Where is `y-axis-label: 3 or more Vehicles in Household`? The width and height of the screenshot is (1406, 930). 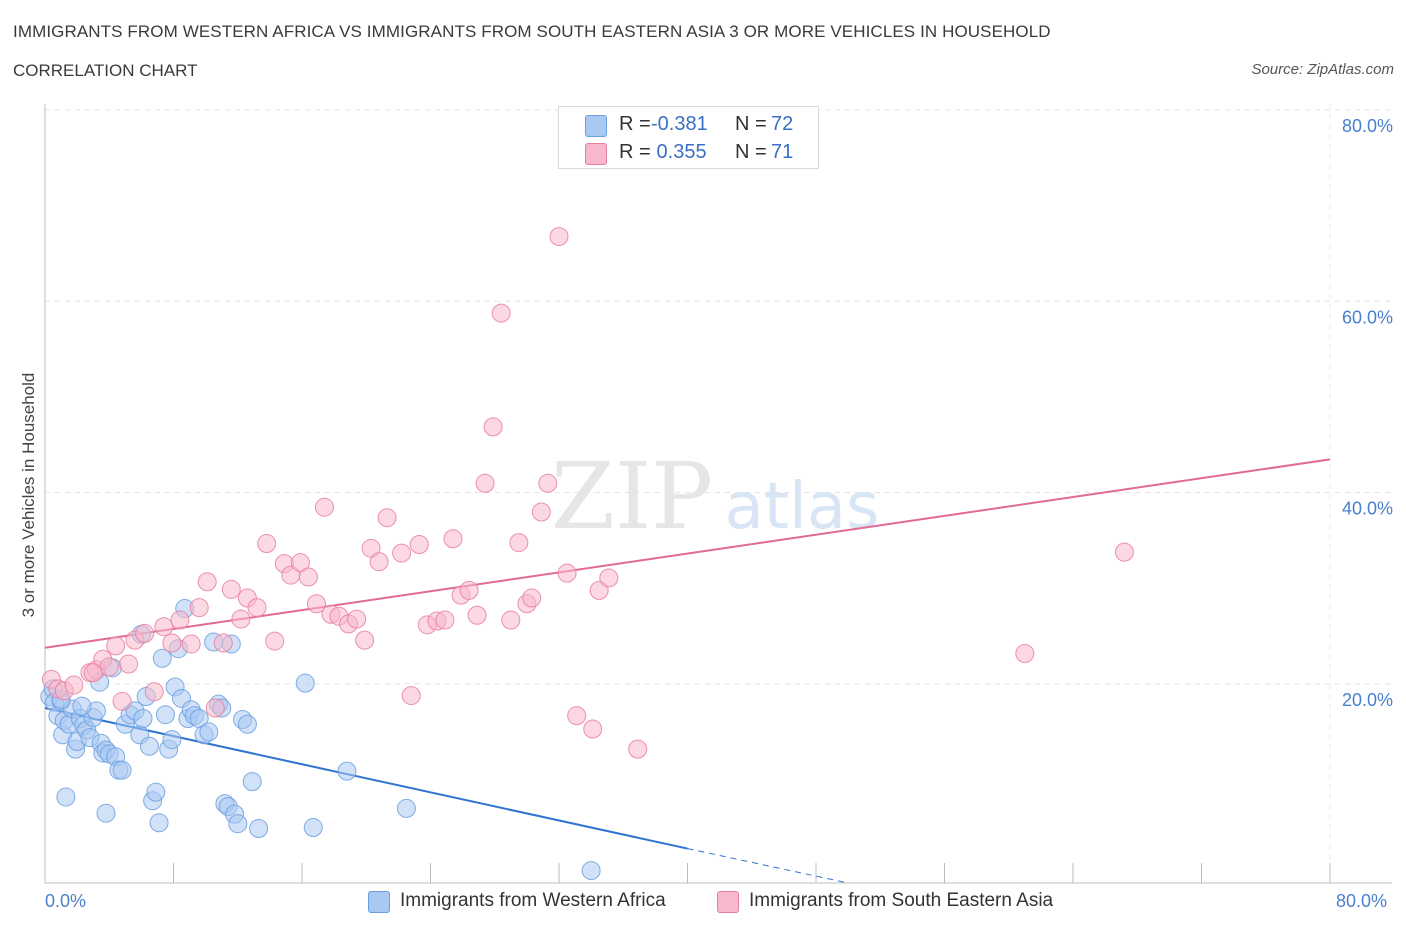
y-axis-label: 3 or more Vehicles in Household is located at coordinates (28, 495).